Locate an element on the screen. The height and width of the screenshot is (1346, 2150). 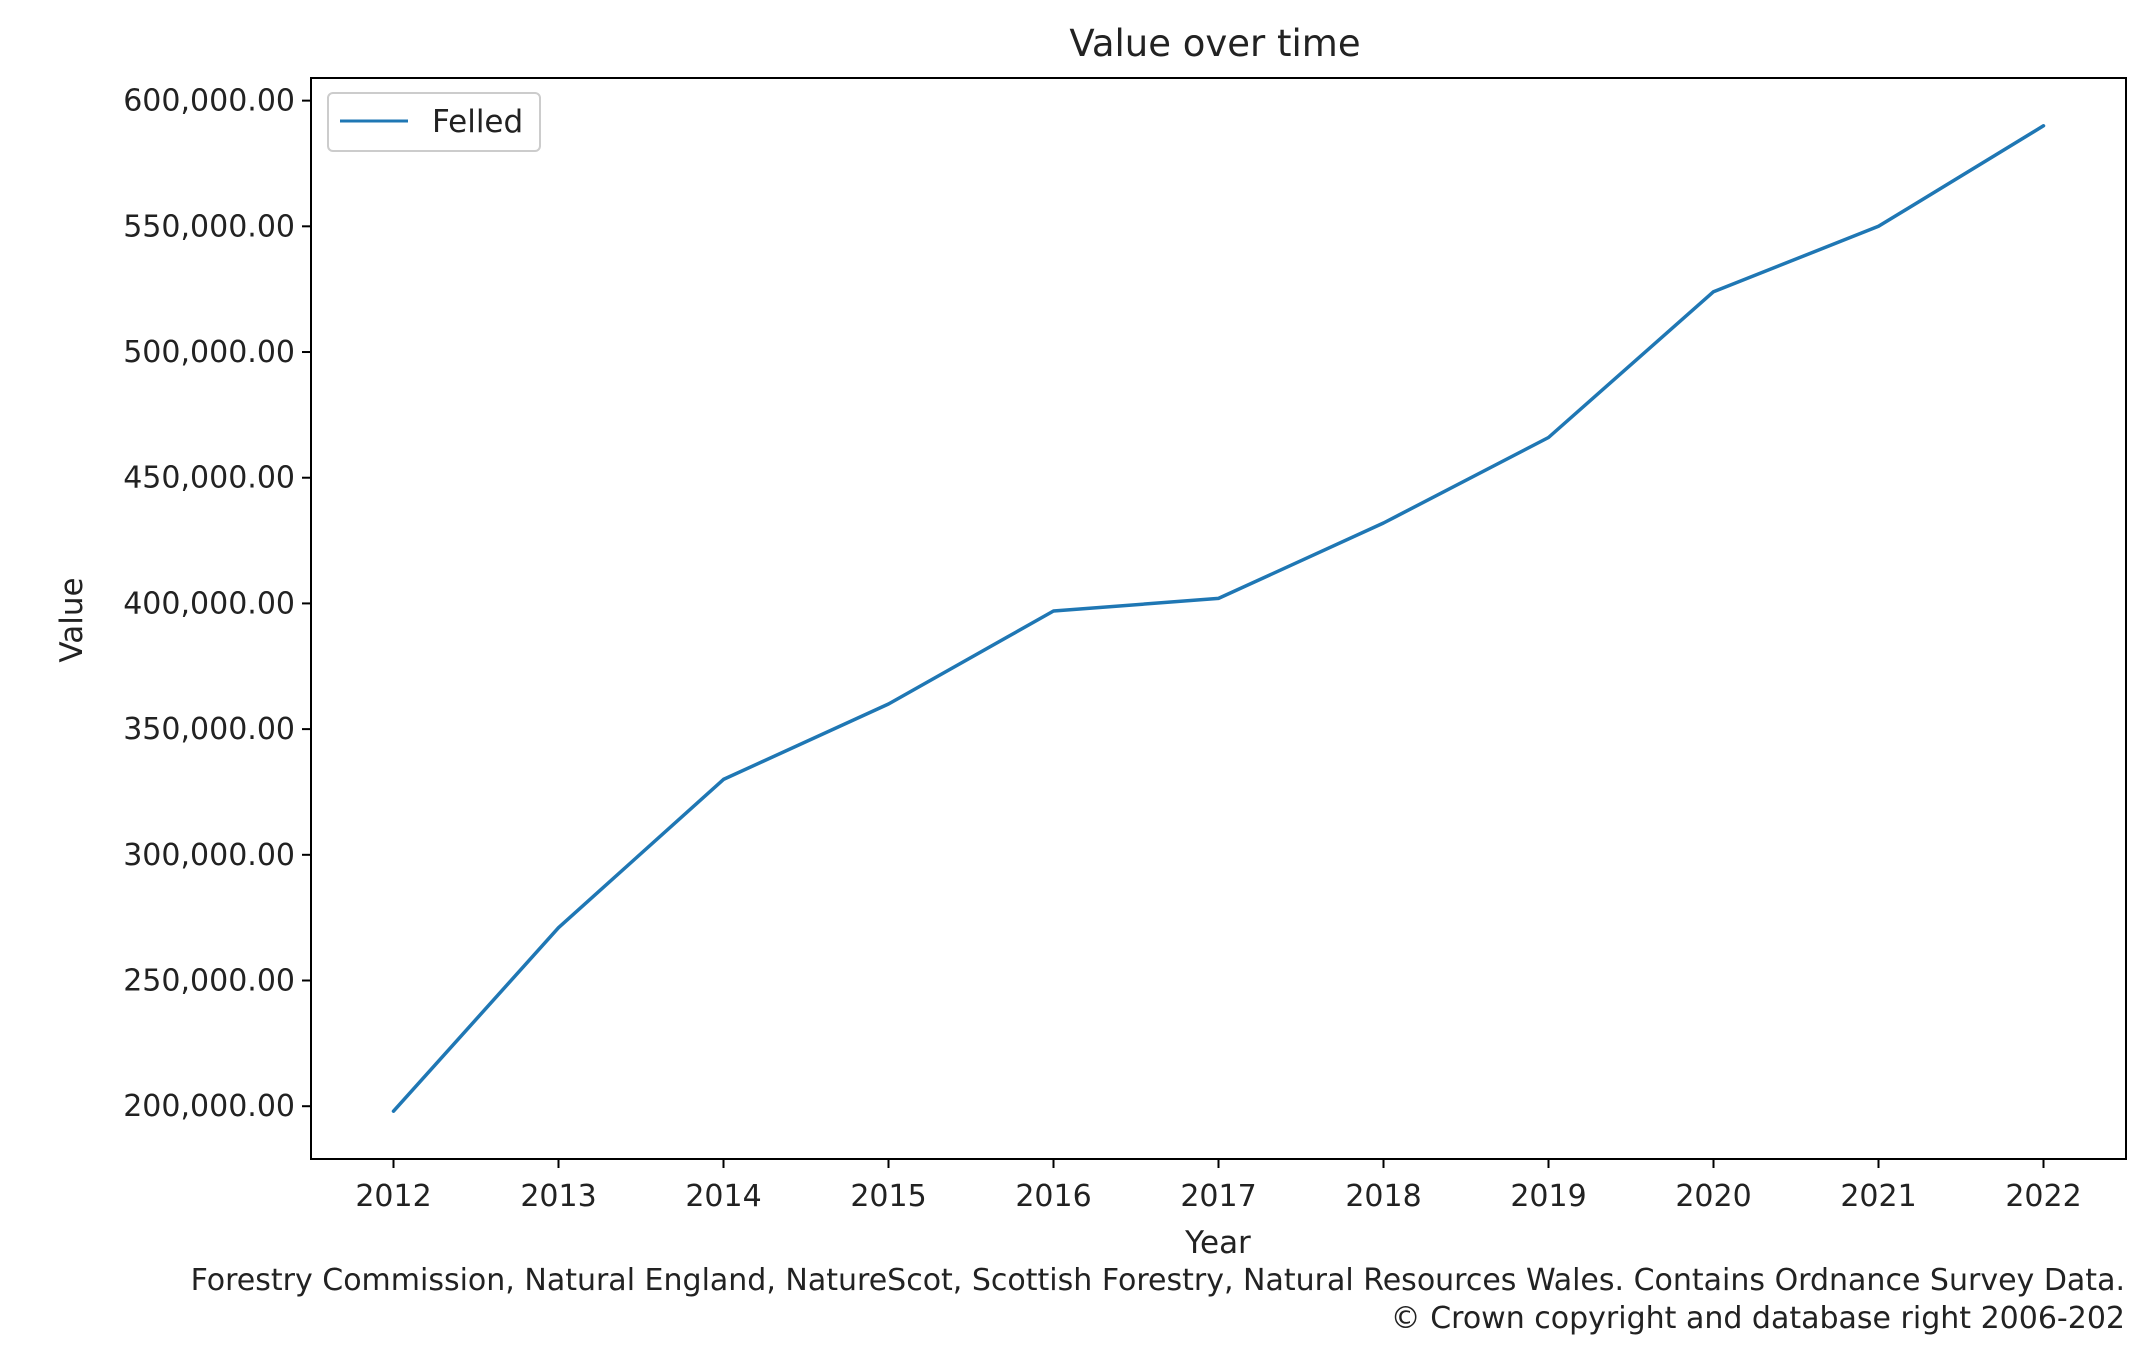
y-tick-label: 350,000.00 is located at coordinates (209, 729).